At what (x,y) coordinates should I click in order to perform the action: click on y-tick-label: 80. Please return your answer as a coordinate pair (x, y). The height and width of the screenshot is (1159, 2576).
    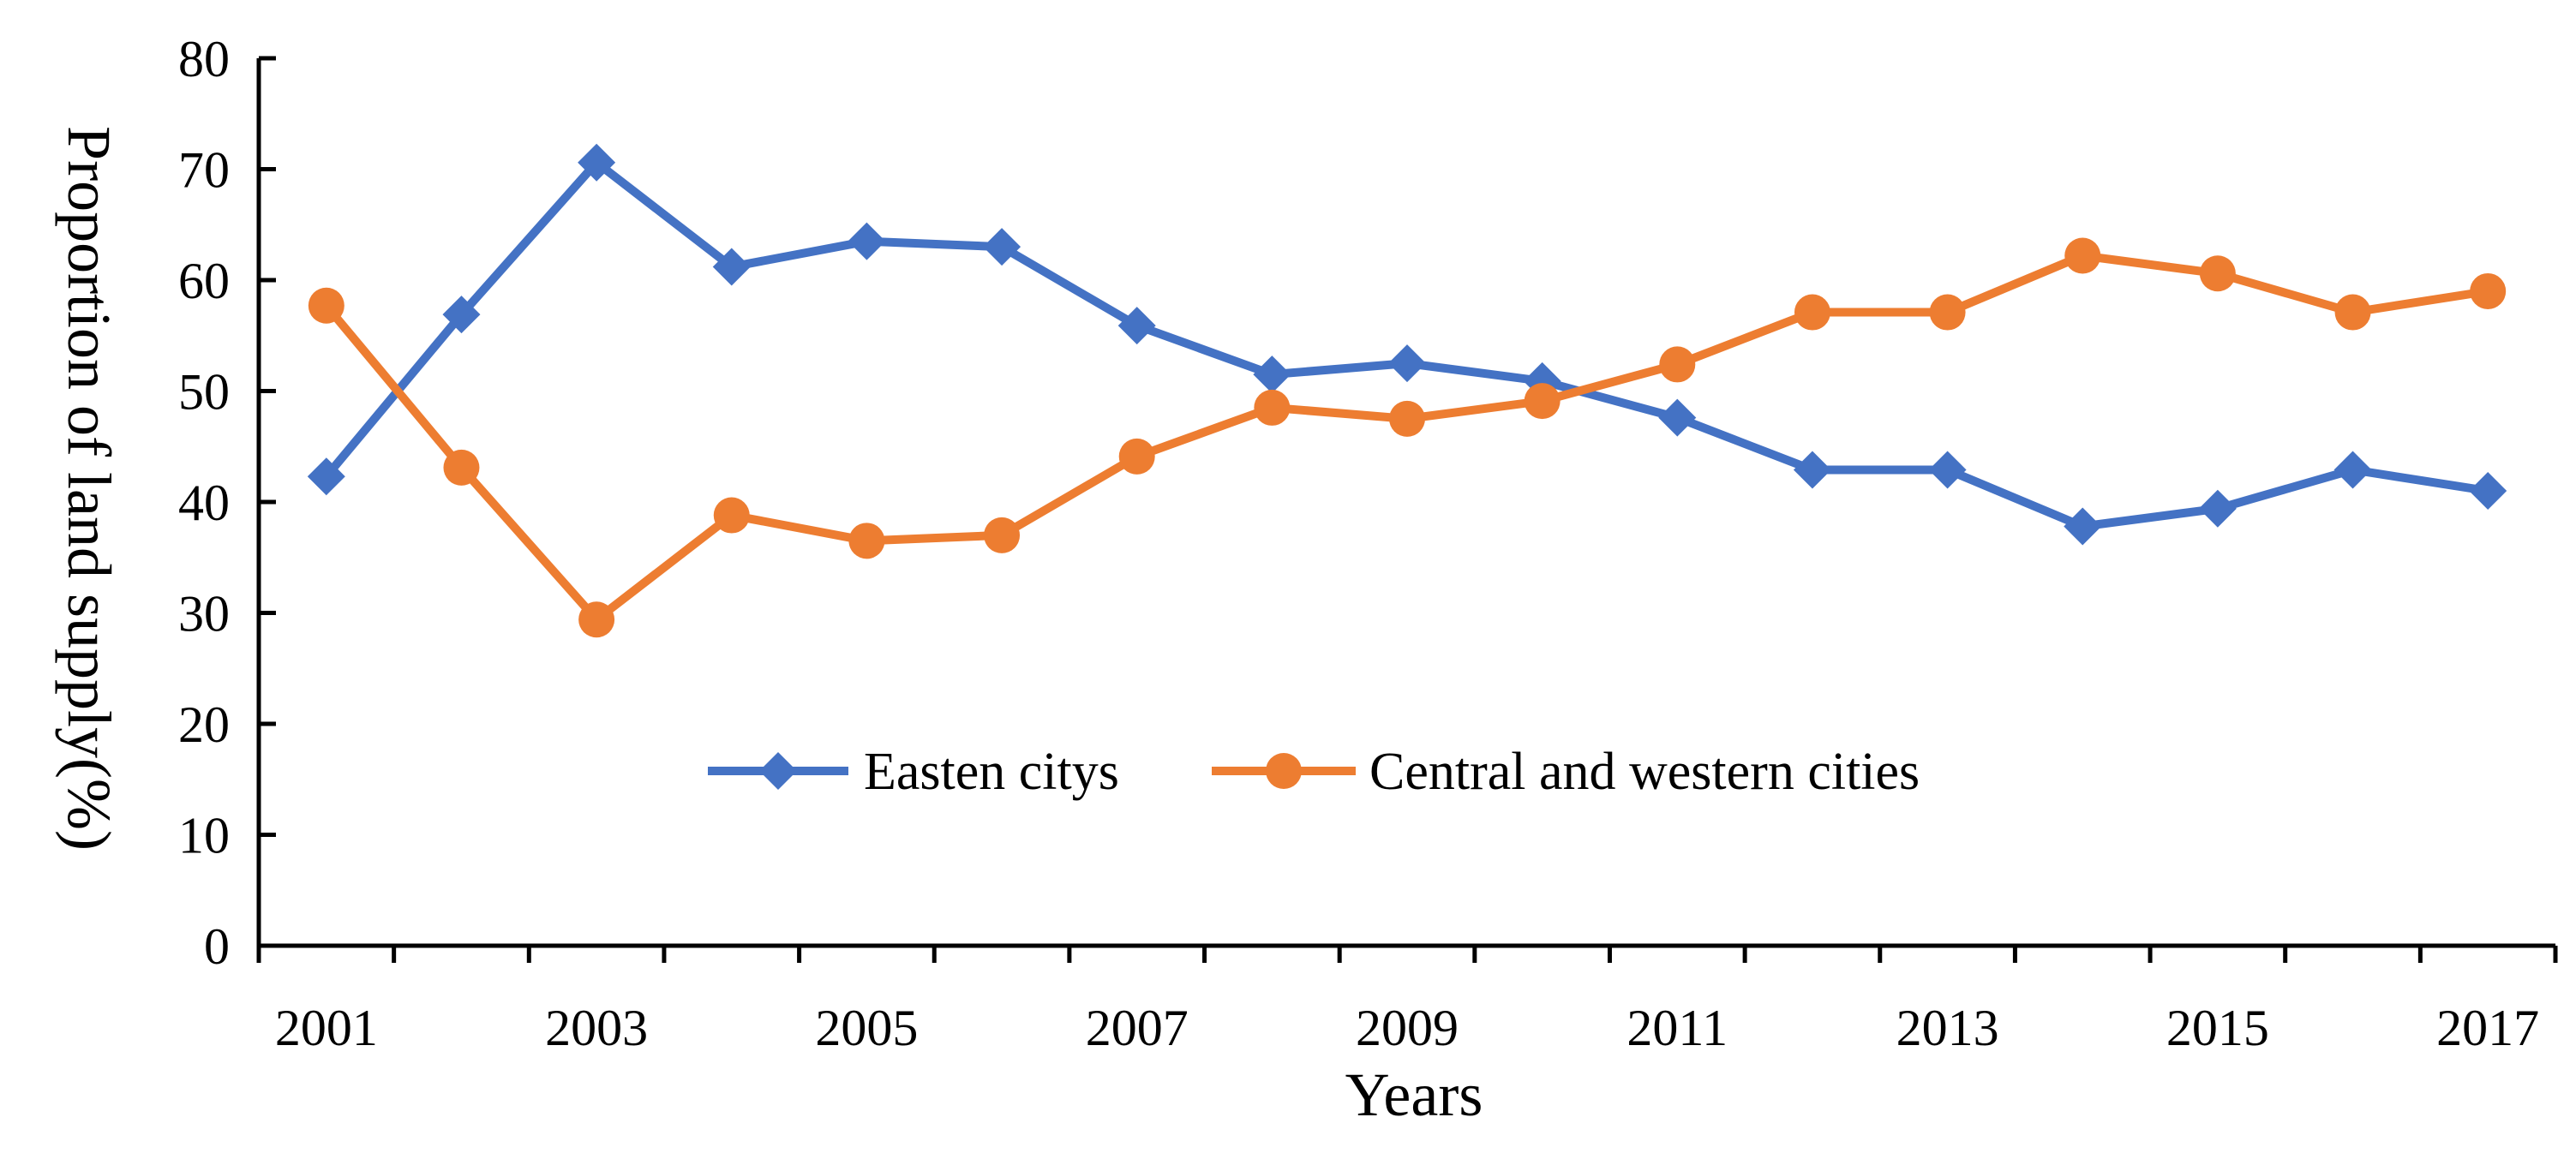
    Looking at the image, I should click on (204, 59).